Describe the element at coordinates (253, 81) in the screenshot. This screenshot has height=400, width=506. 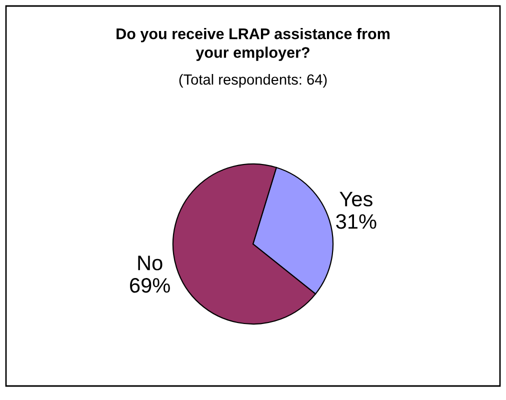
I see `chart-subtitle: (Total respondents: 64)` at that location.